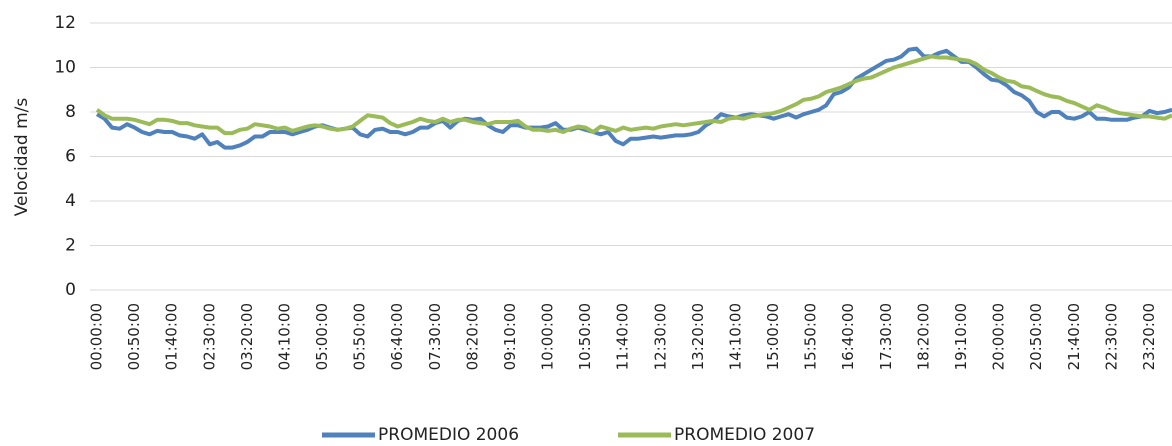 This screenshot has height=446, width=1172. Describe the element at coordinates (322, 336) in the screenshot. I see `x-tick-label: 05:00:00` at that location.